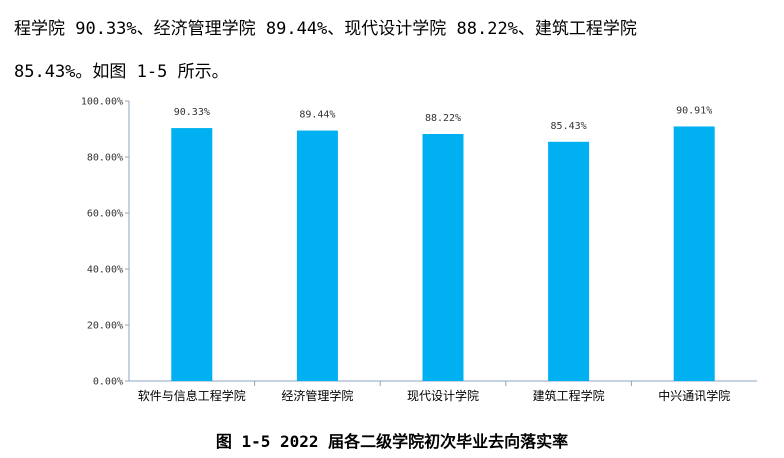  I want to click on y-tick-label: 80.00%, so click(105, 158).